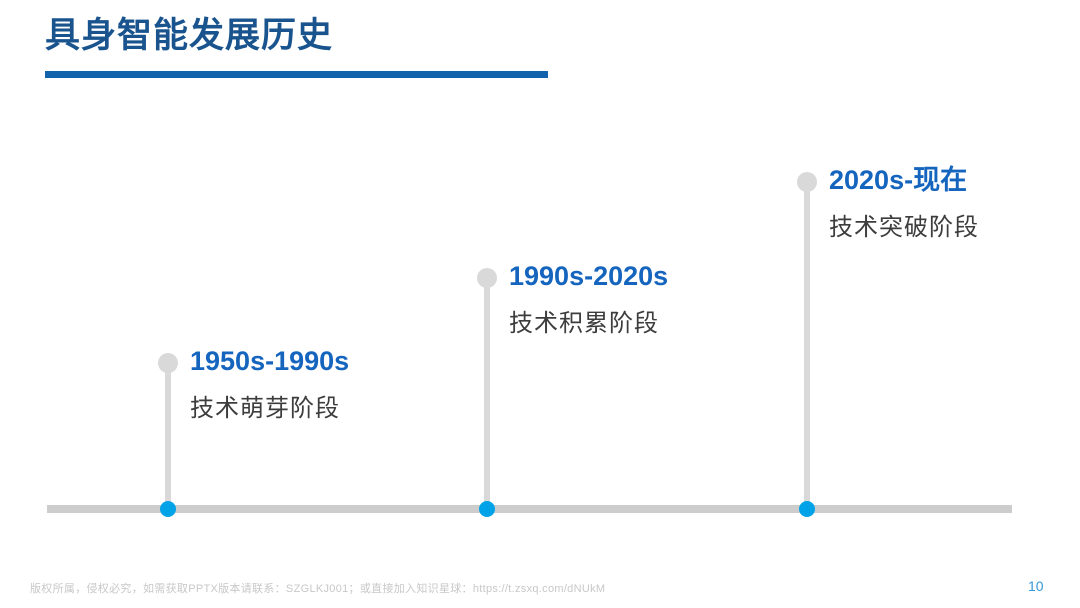 The image size is (1080, 608). I want to click on title-underline, so click(296, 74).